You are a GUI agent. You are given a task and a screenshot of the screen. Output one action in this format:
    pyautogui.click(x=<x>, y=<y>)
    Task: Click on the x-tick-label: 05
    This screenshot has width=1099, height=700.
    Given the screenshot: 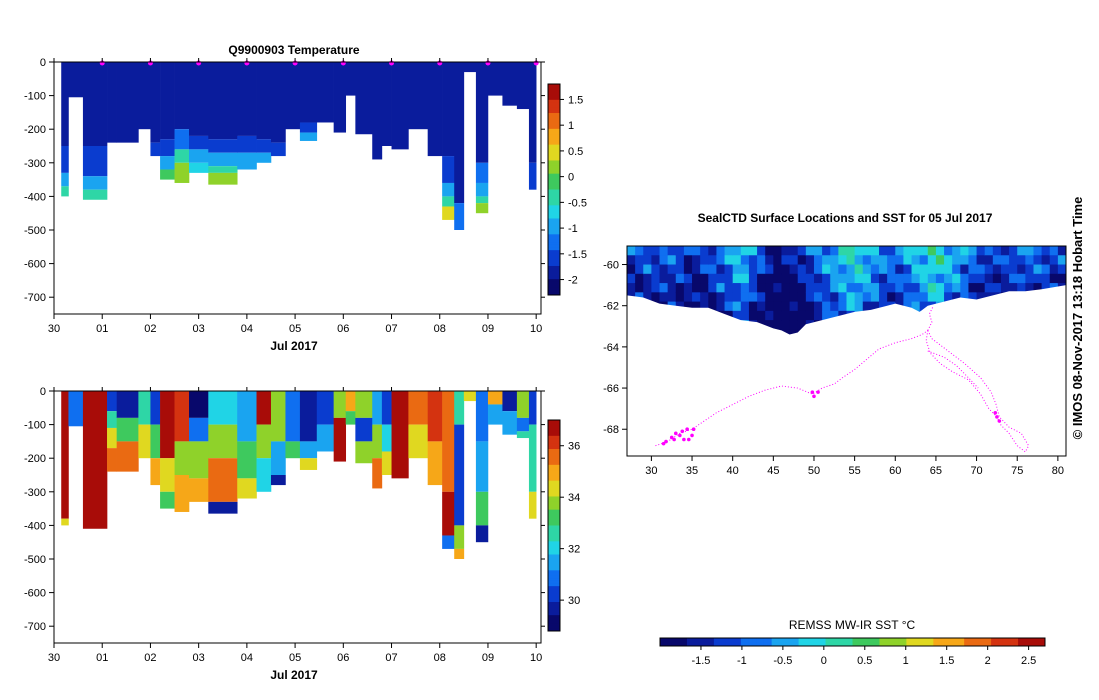 What is the action you would take?
    pyautogui.click(x=295, y=329)
    